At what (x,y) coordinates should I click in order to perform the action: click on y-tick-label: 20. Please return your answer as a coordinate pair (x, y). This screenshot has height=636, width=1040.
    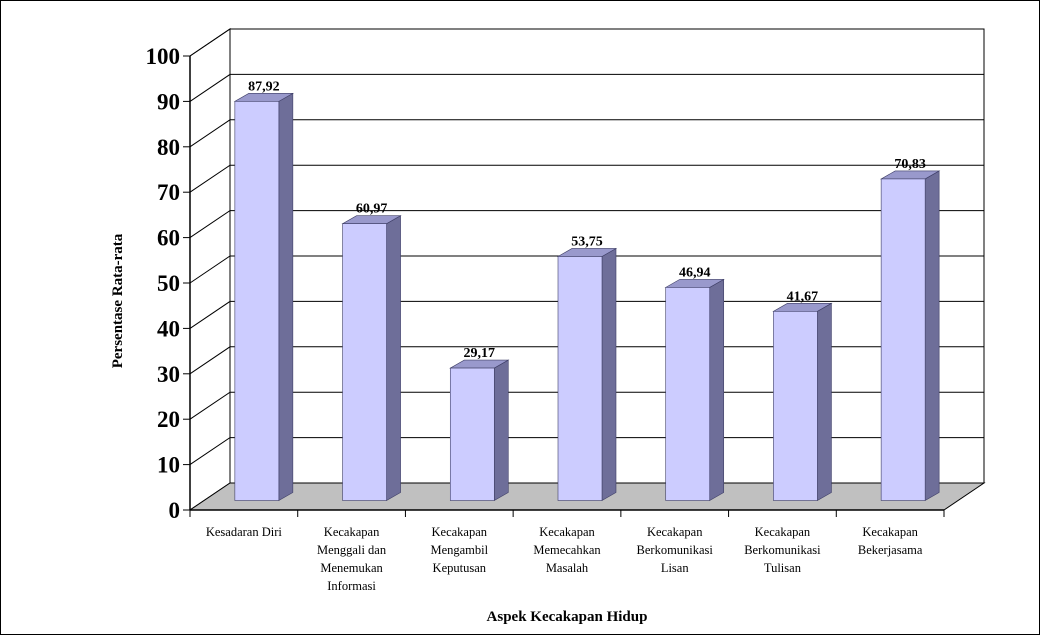
    Looking at the image, I should click on (168, 419).